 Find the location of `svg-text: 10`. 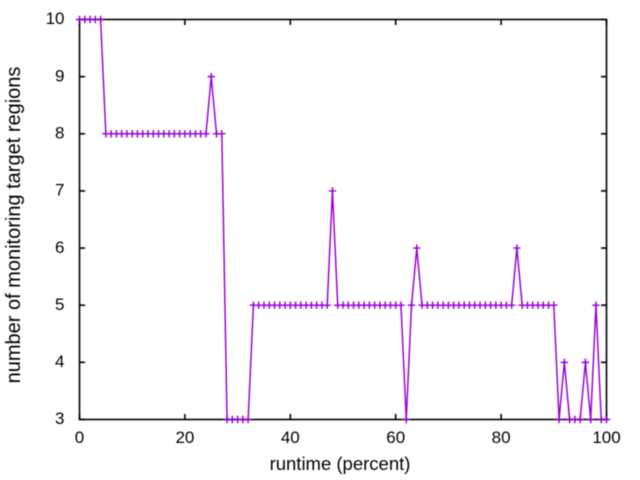

svg-text: 10 is located at coordinates (55, 18).